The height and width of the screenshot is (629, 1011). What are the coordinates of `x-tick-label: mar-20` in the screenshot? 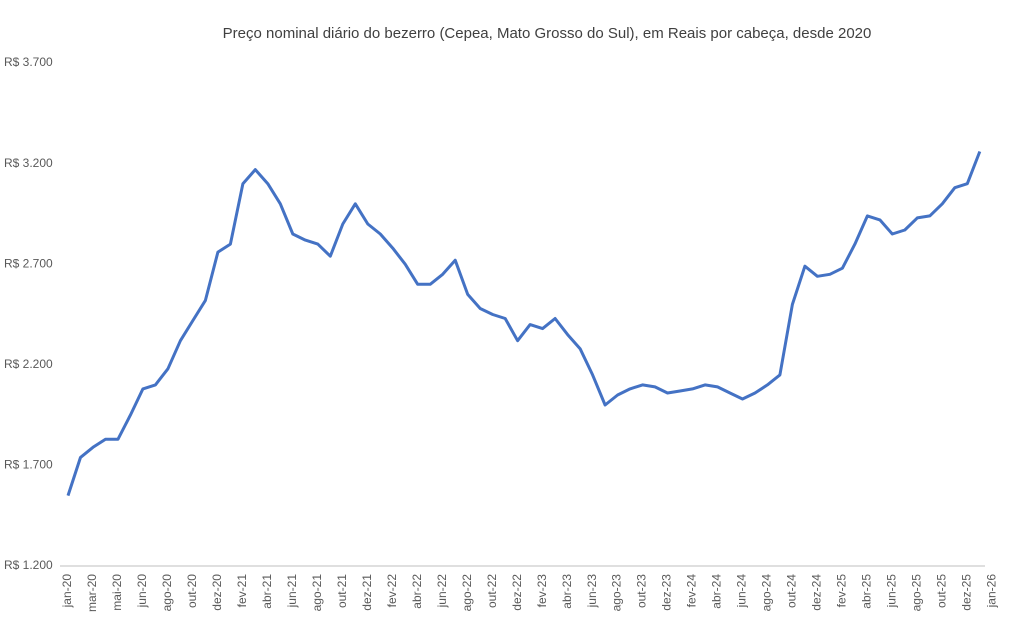 It's located at (92, 593).